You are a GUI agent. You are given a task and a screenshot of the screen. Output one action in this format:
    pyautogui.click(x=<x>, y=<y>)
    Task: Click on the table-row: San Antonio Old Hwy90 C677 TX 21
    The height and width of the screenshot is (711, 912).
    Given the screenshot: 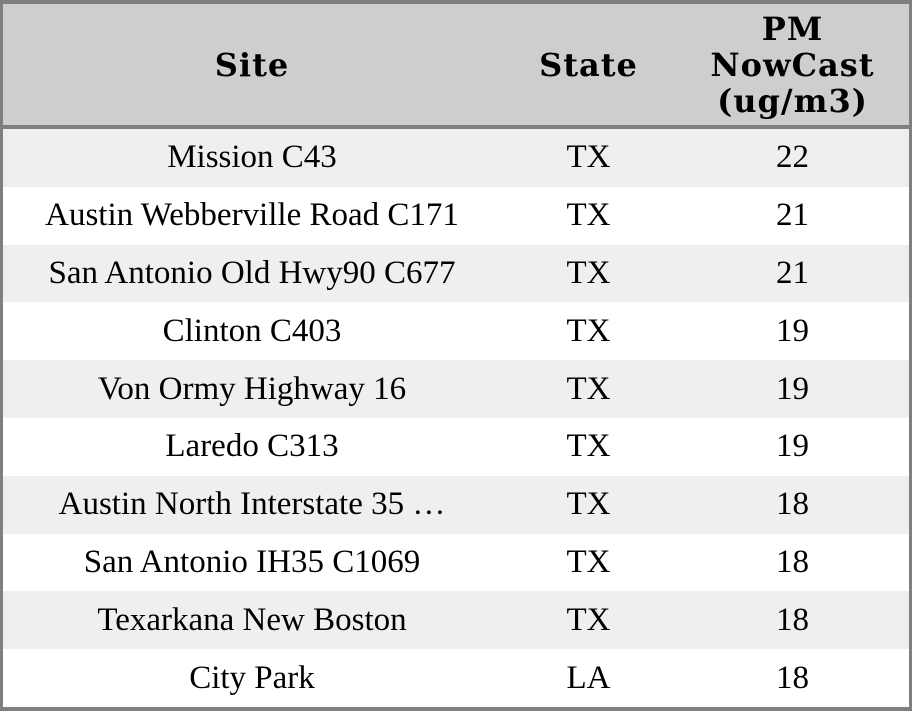 What is the action you would take?
    pyautogui.click(x=456, y=273)
    